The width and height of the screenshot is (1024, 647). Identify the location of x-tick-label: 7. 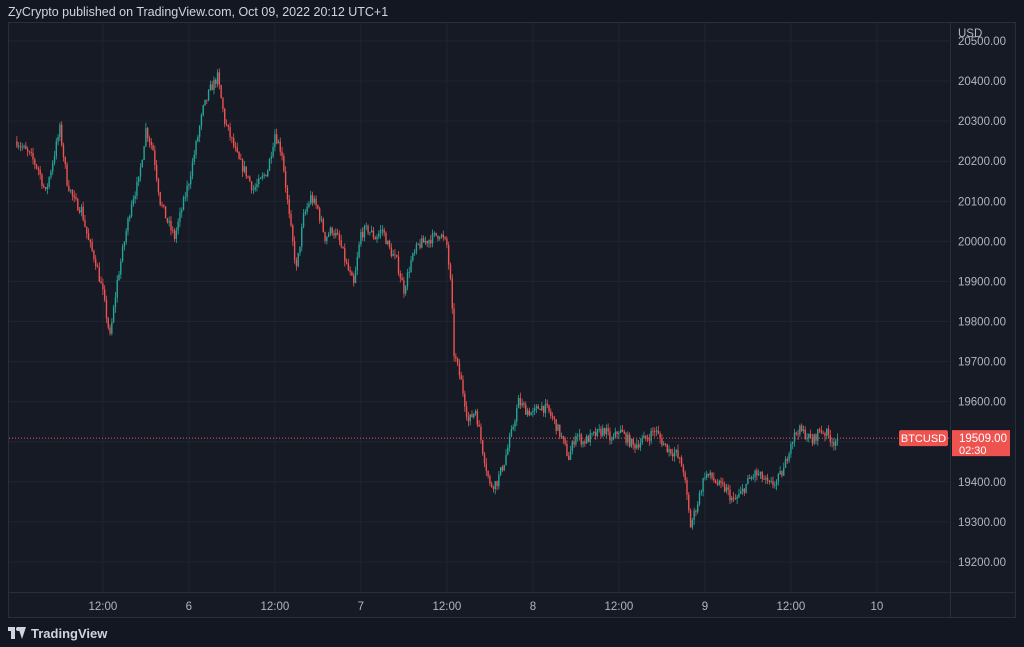
(361, 607).